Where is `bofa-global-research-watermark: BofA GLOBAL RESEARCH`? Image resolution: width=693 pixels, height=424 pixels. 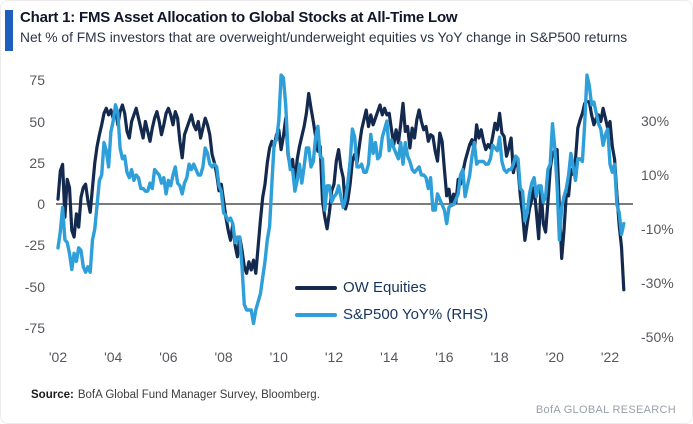 bofa-global-research-watermark: BofA GLOBAL RESEARCH is located at coordinates (605, 410).